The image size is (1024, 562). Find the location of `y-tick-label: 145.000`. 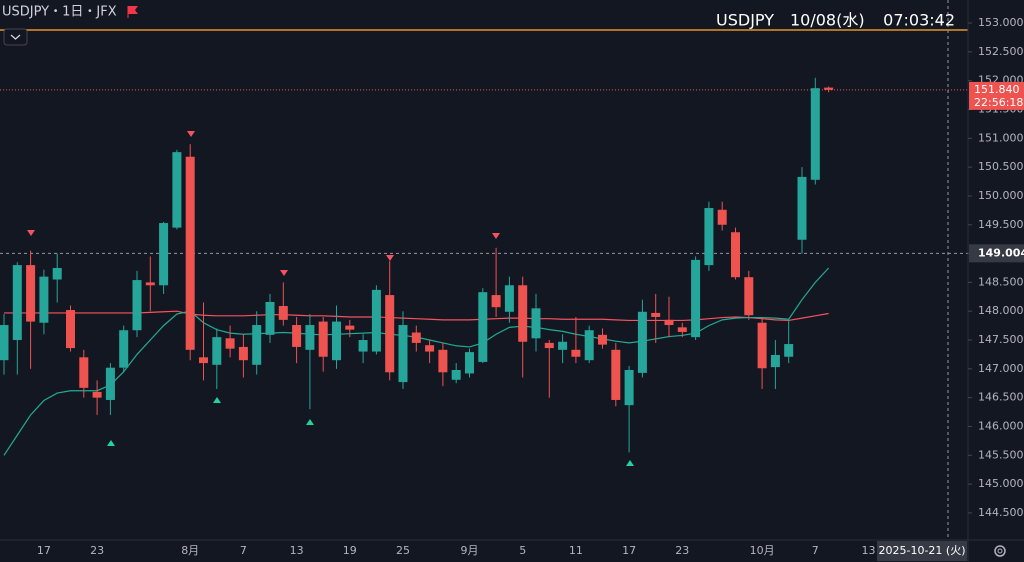

y-tick-label: 145.000 is located at coordinates (1001, 483).